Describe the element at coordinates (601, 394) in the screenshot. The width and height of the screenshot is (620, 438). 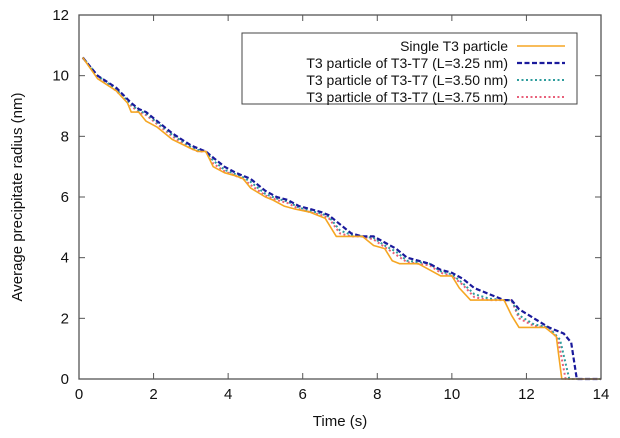
I see `x-tick-label: 14` at that location.